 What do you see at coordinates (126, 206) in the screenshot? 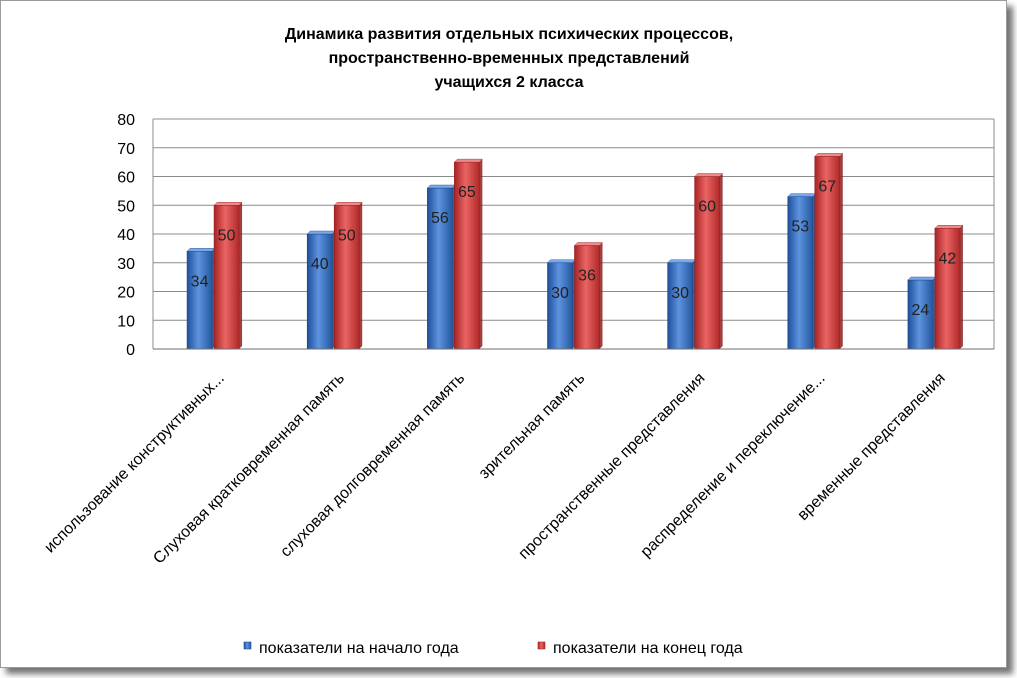
I see `y-tick-label: 50` at bounding box center [126, 206].